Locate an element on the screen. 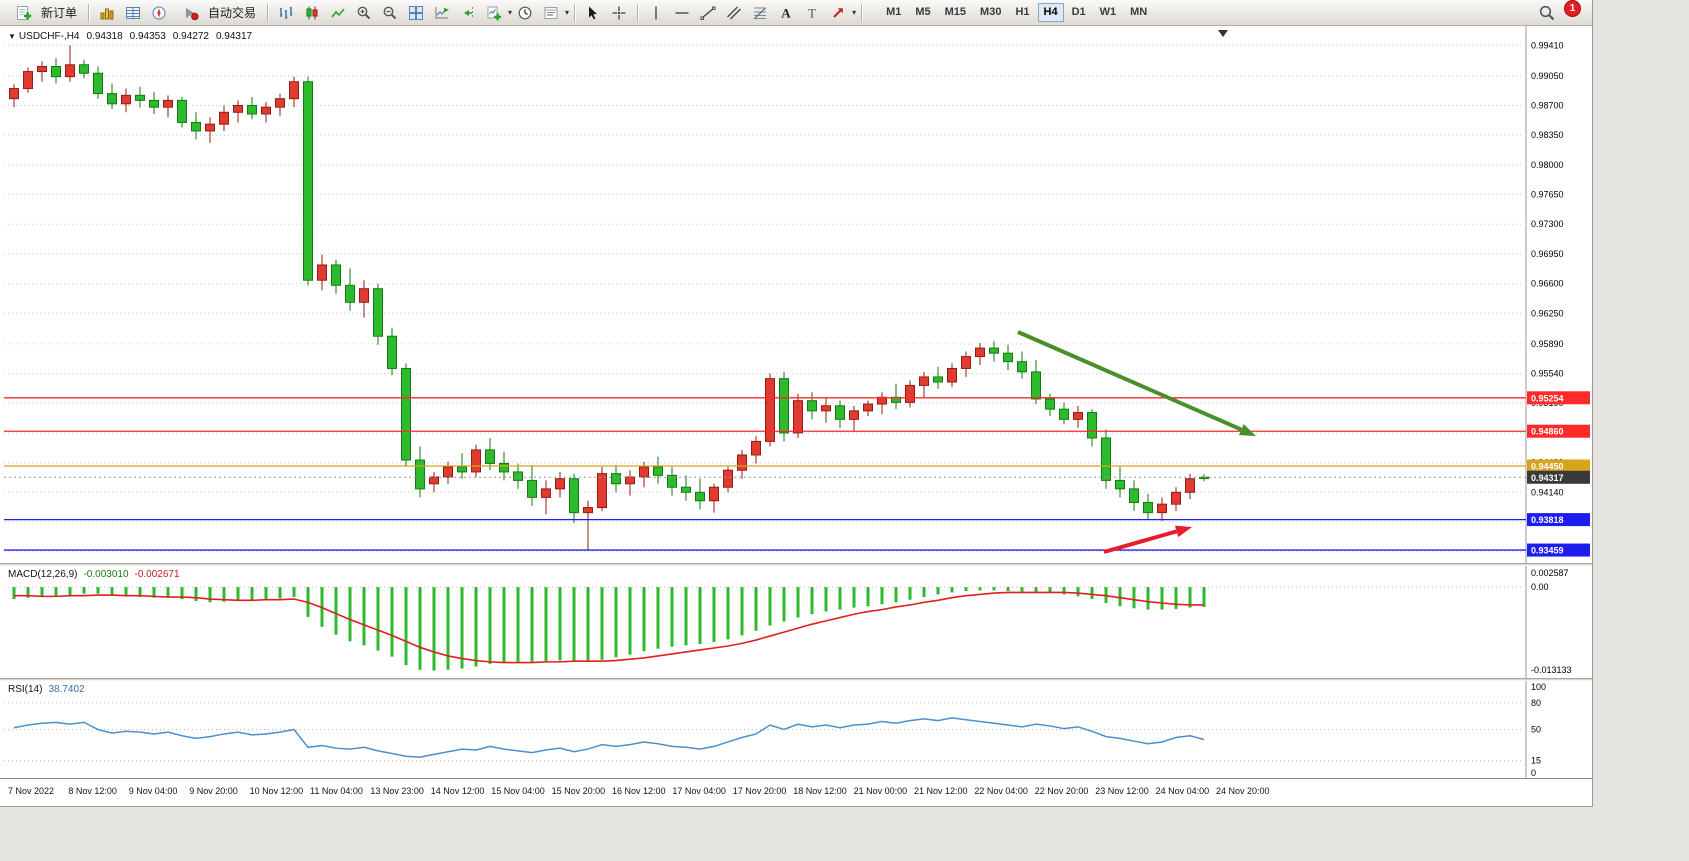 This screenshot has height=861, width=1689. timeframe-m1-button: M1 is located at coordinates (893, 12).